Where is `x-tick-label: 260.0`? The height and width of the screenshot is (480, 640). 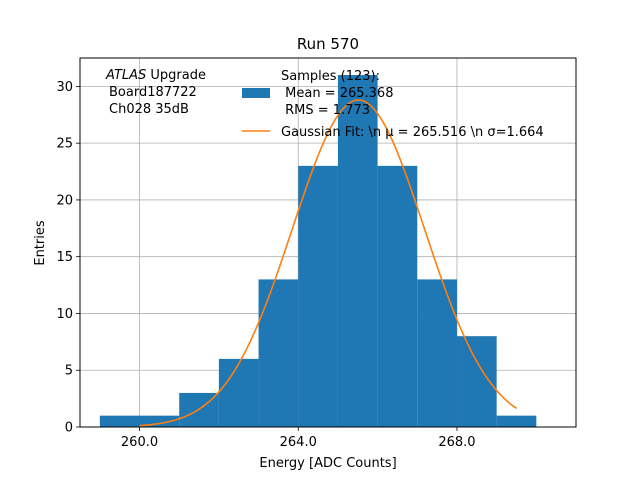
x-tick-label: 260.0 is located at coordinates (139, 442).